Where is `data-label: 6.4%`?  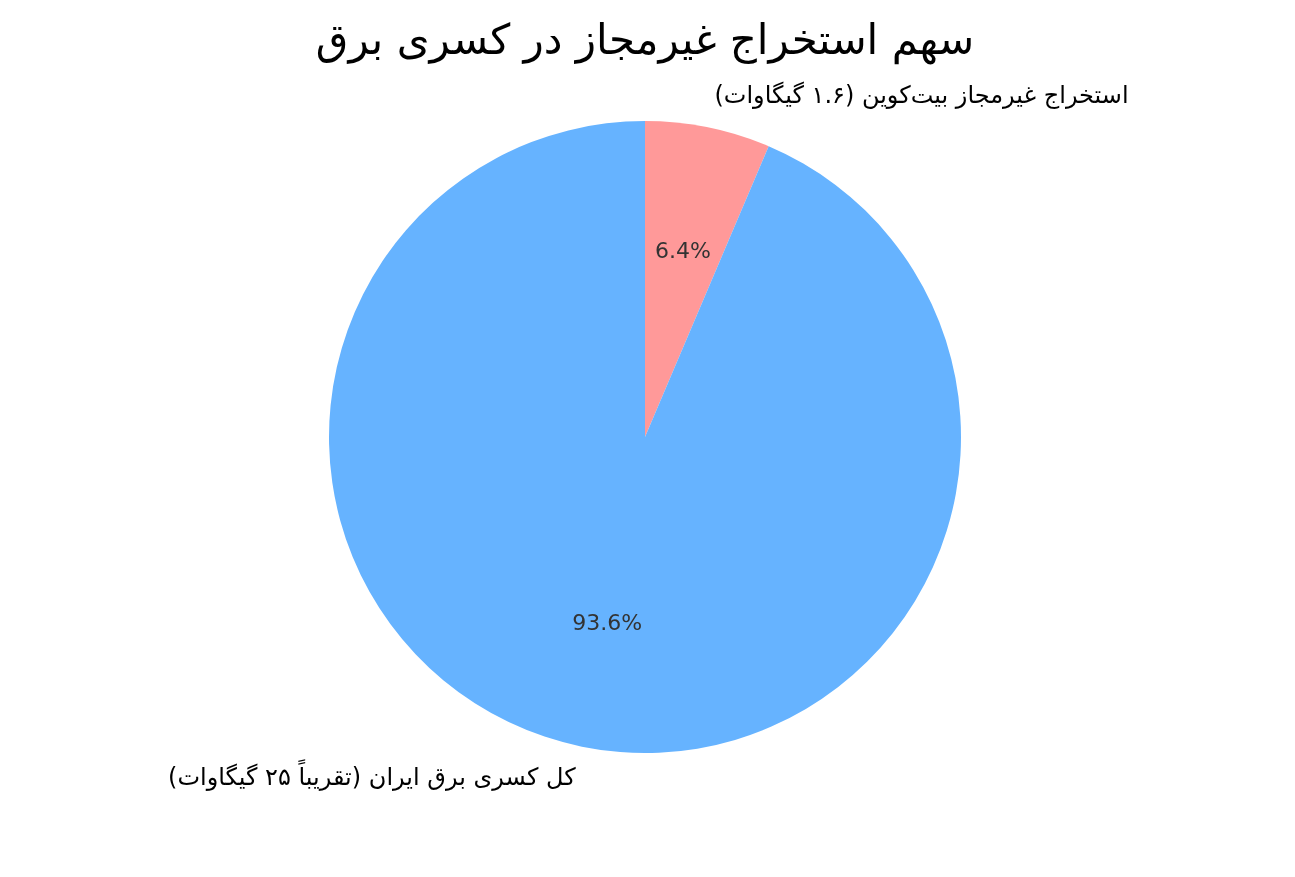 data-label: 6.4% is located at coordinates (682, 251).